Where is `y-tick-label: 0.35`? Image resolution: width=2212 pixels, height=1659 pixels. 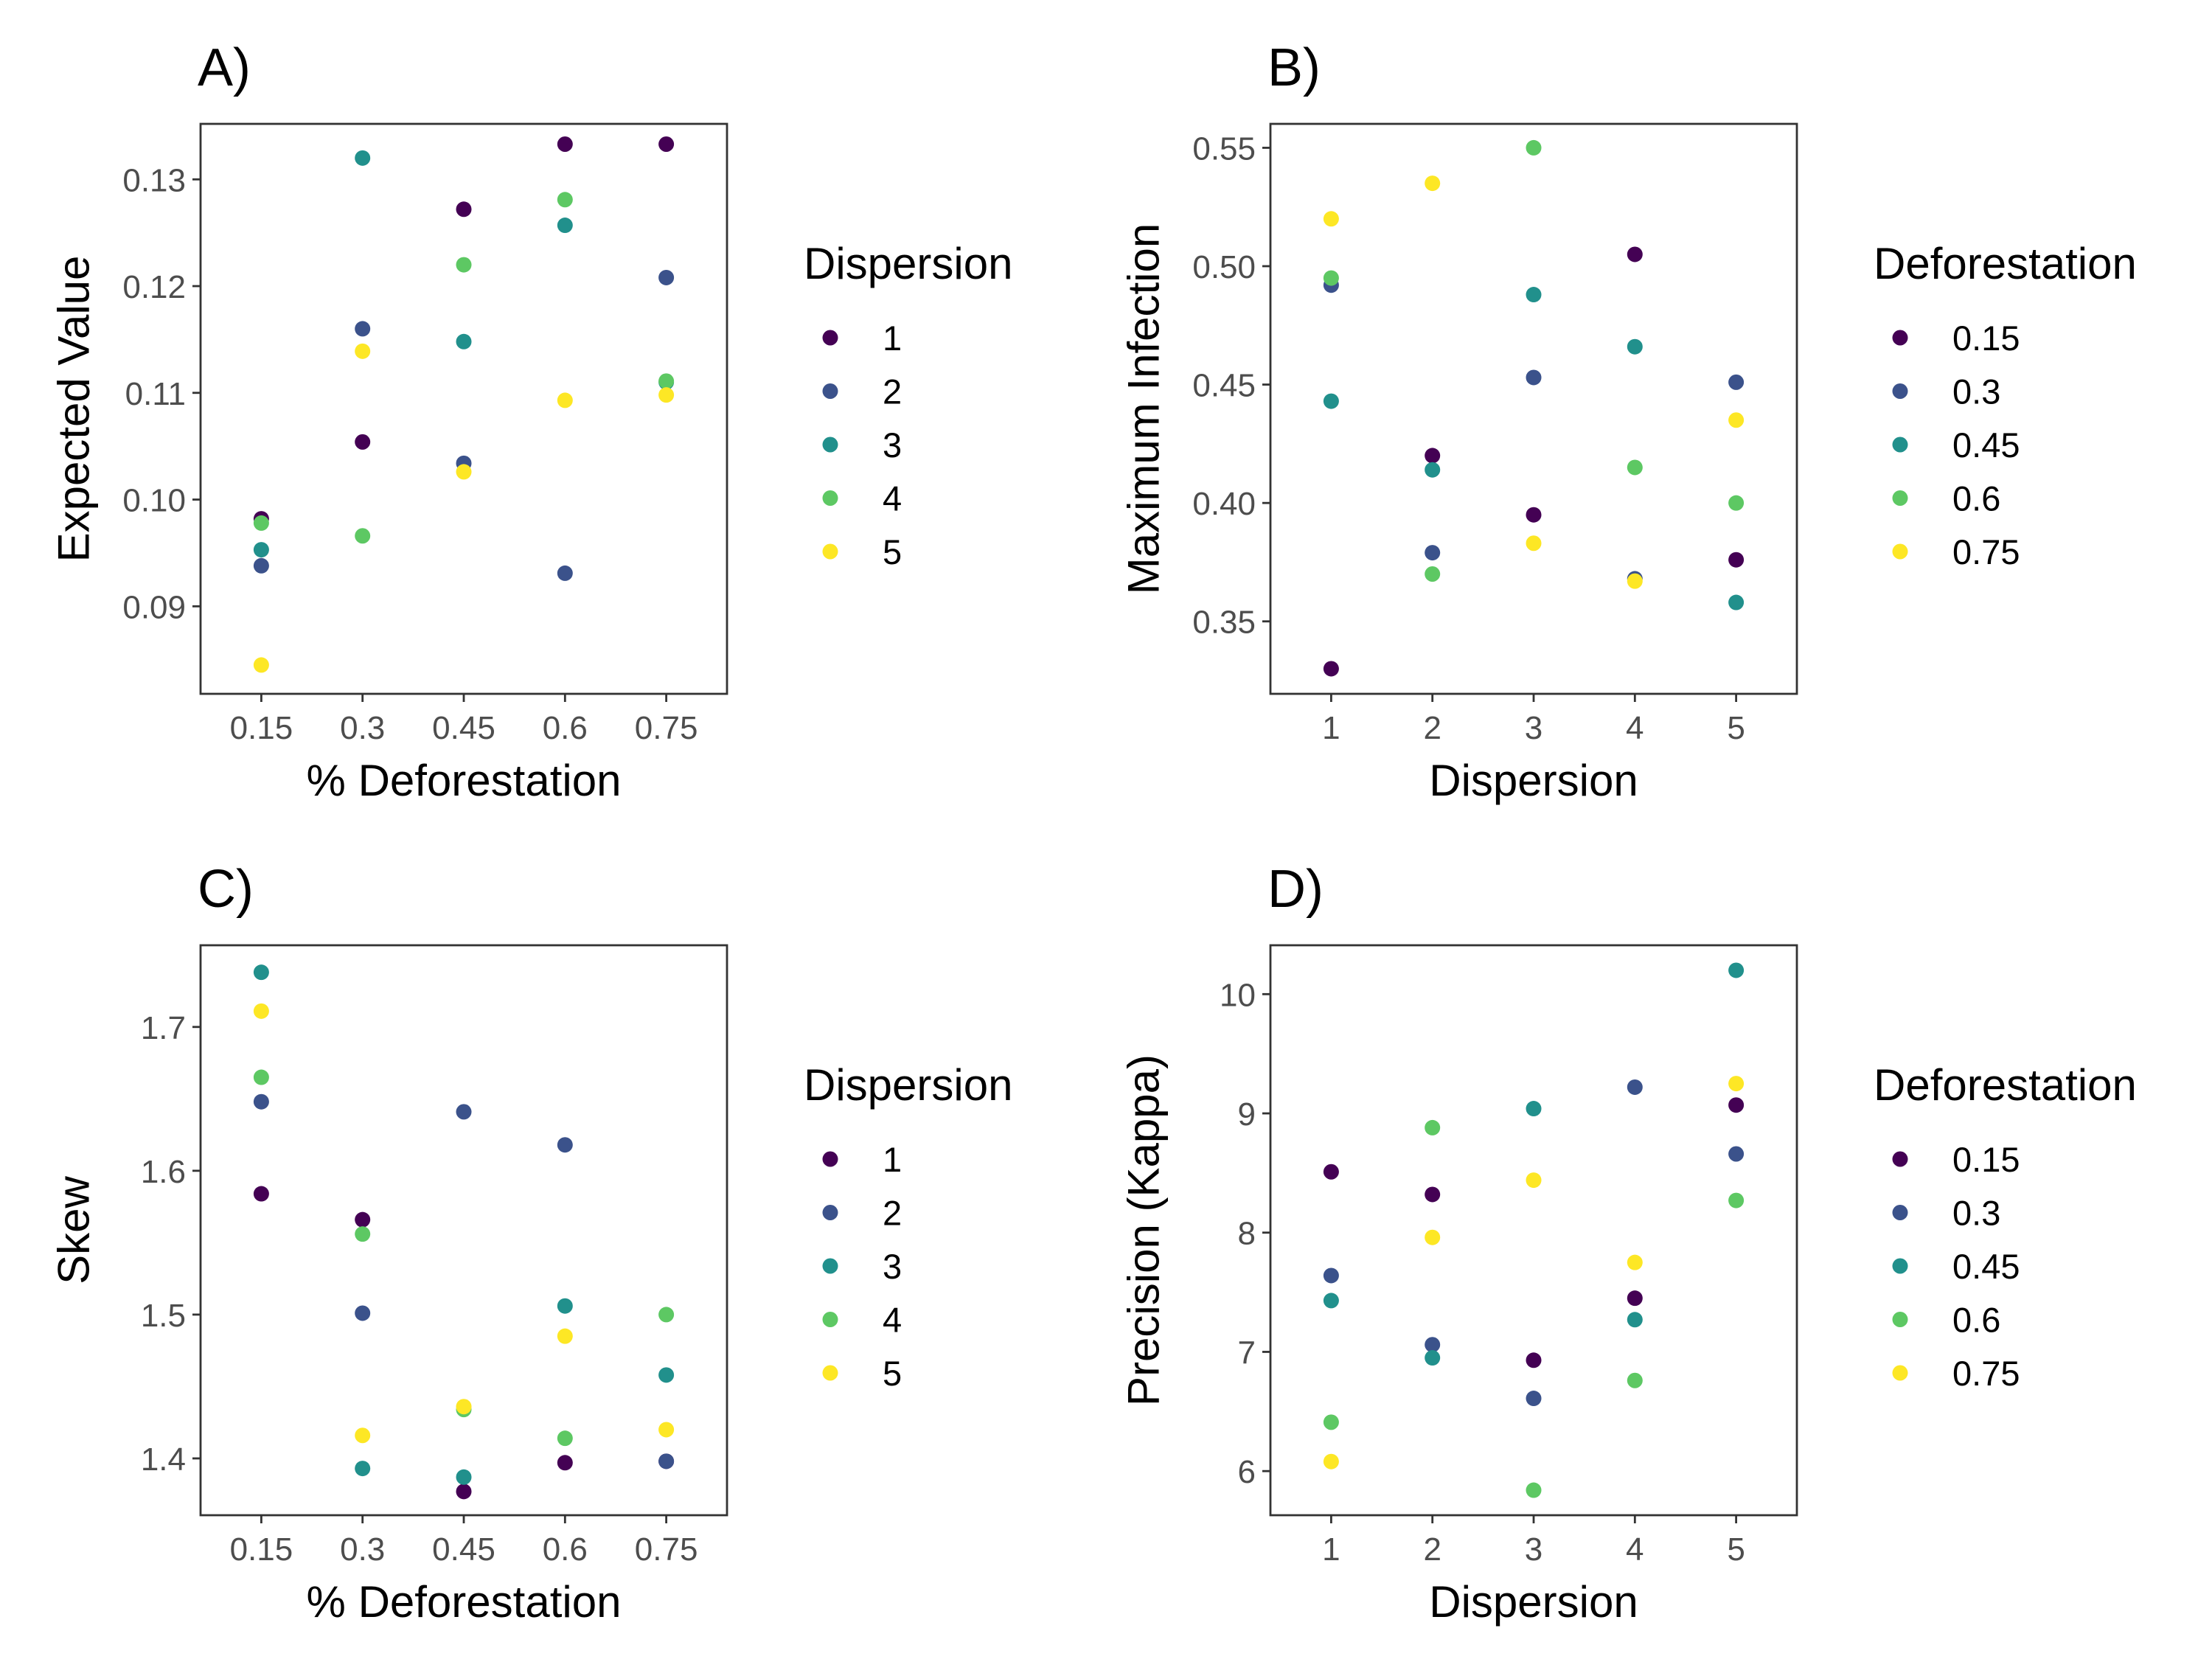
y-tick-label: 0.35 is located at coordinates (1224, 623).